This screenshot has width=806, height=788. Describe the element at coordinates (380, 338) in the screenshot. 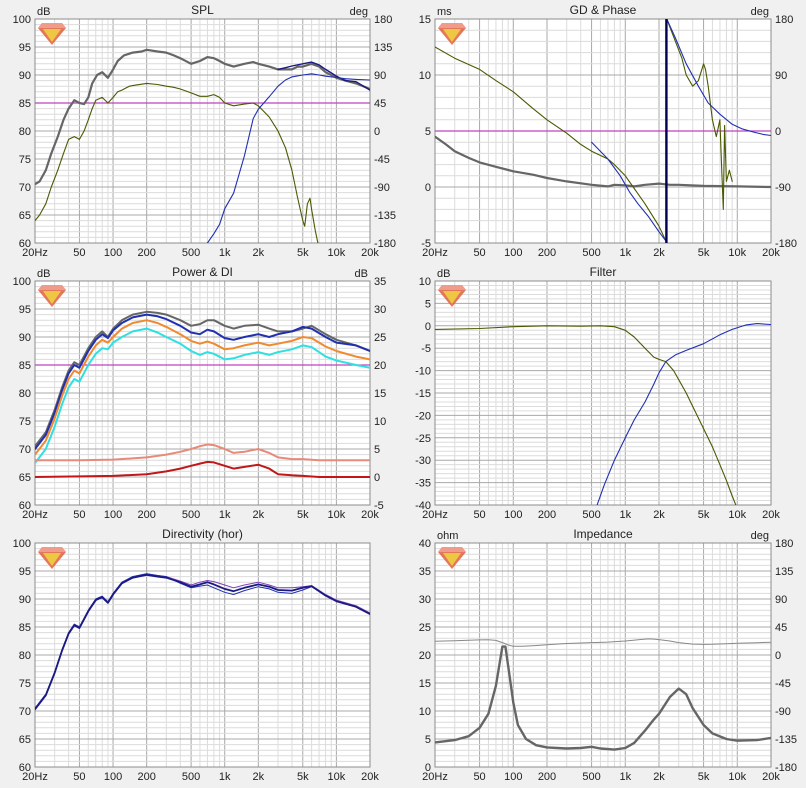

I see `y2-tick-label: 25` at that location.